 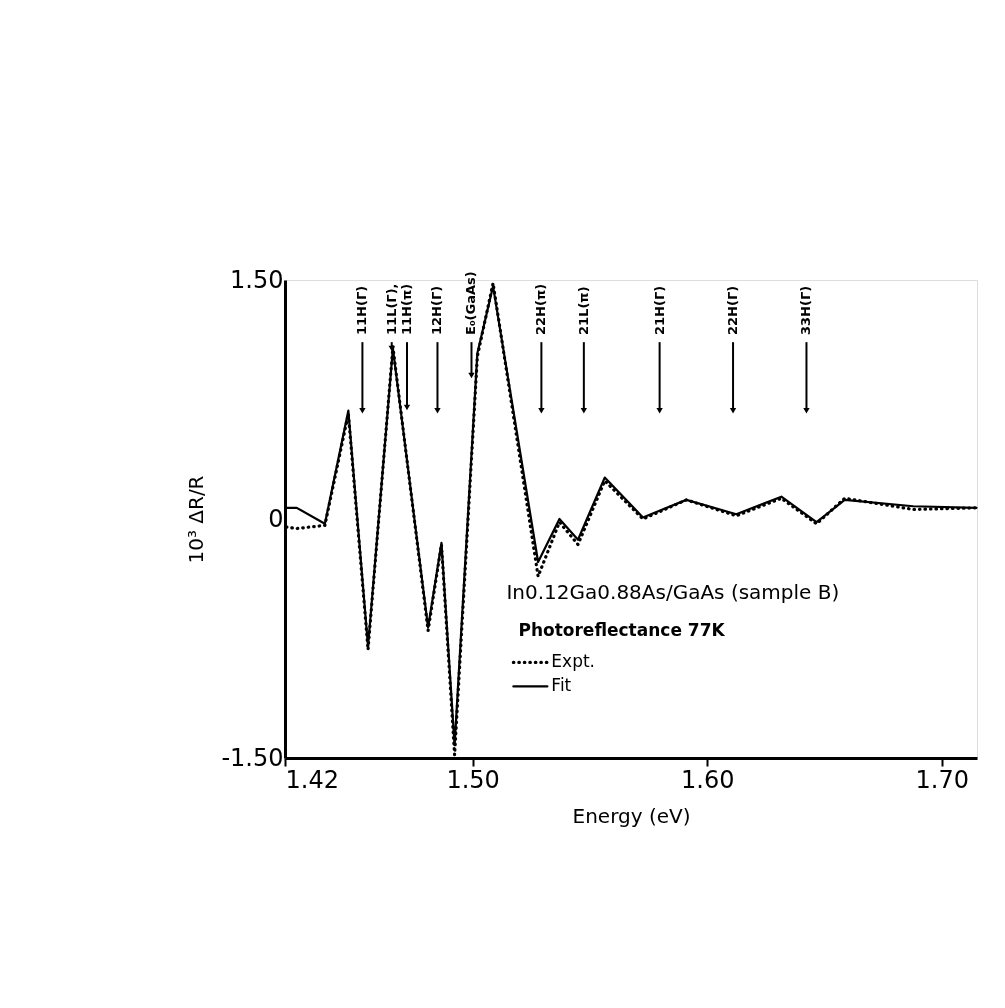 I want to click on x-axis-title: Energy (eV), so click(x=631, y=815).